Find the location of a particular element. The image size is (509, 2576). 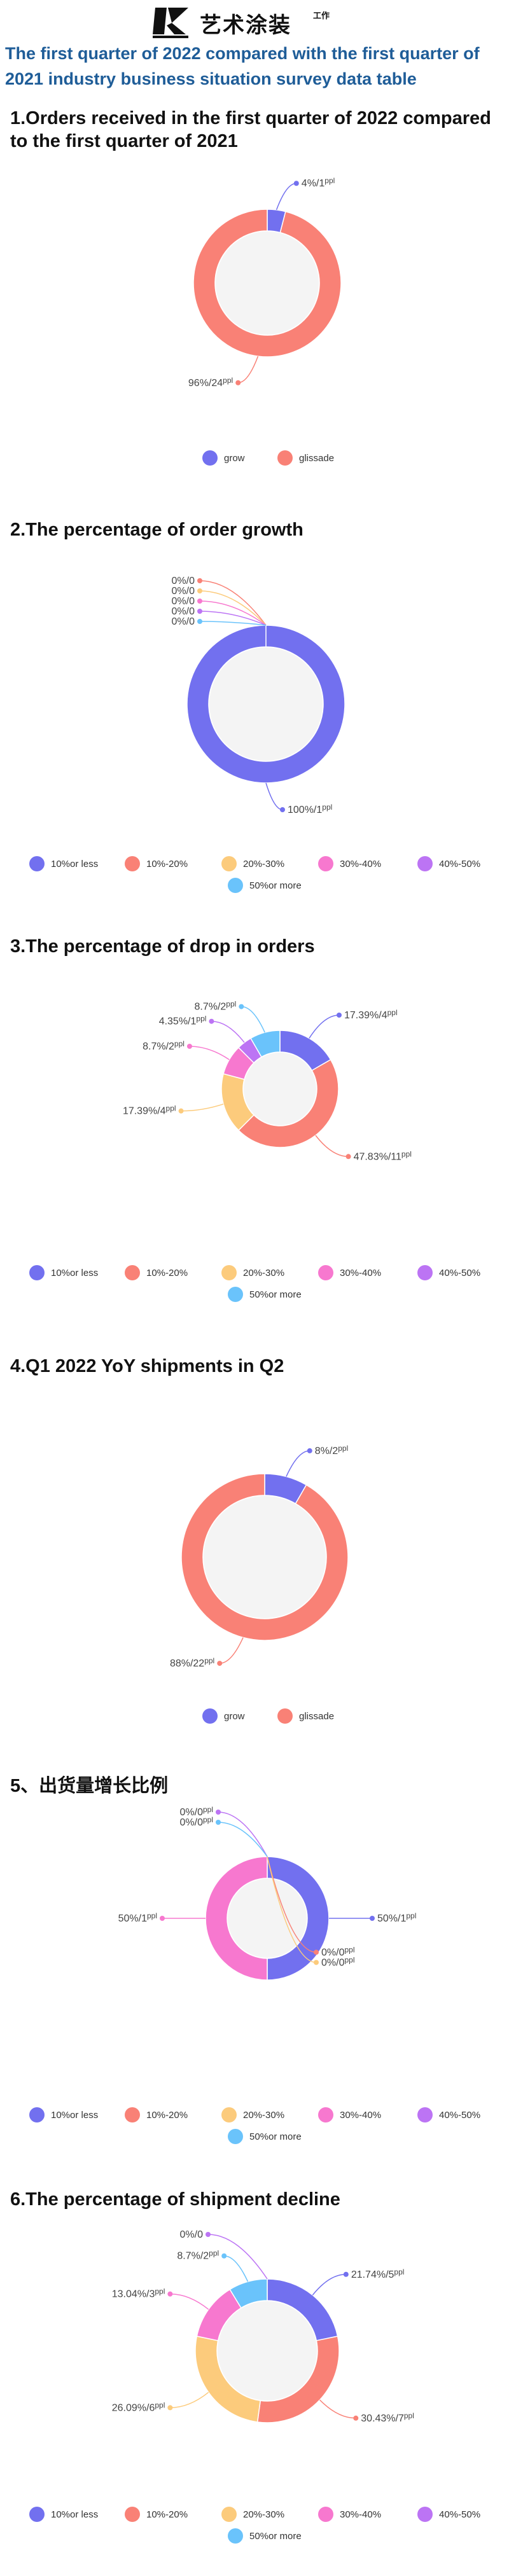

data-label-40-50: 0%/0 is located at coordinates (192, 2234).